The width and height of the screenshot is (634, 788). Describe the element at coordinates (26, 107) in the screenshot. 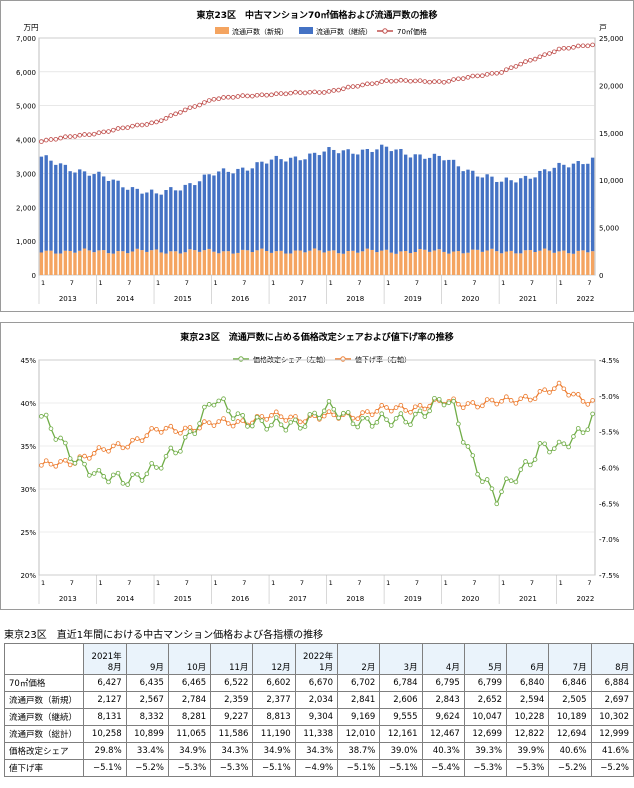

I see `chart1-left-tick: 5,000` at that location.